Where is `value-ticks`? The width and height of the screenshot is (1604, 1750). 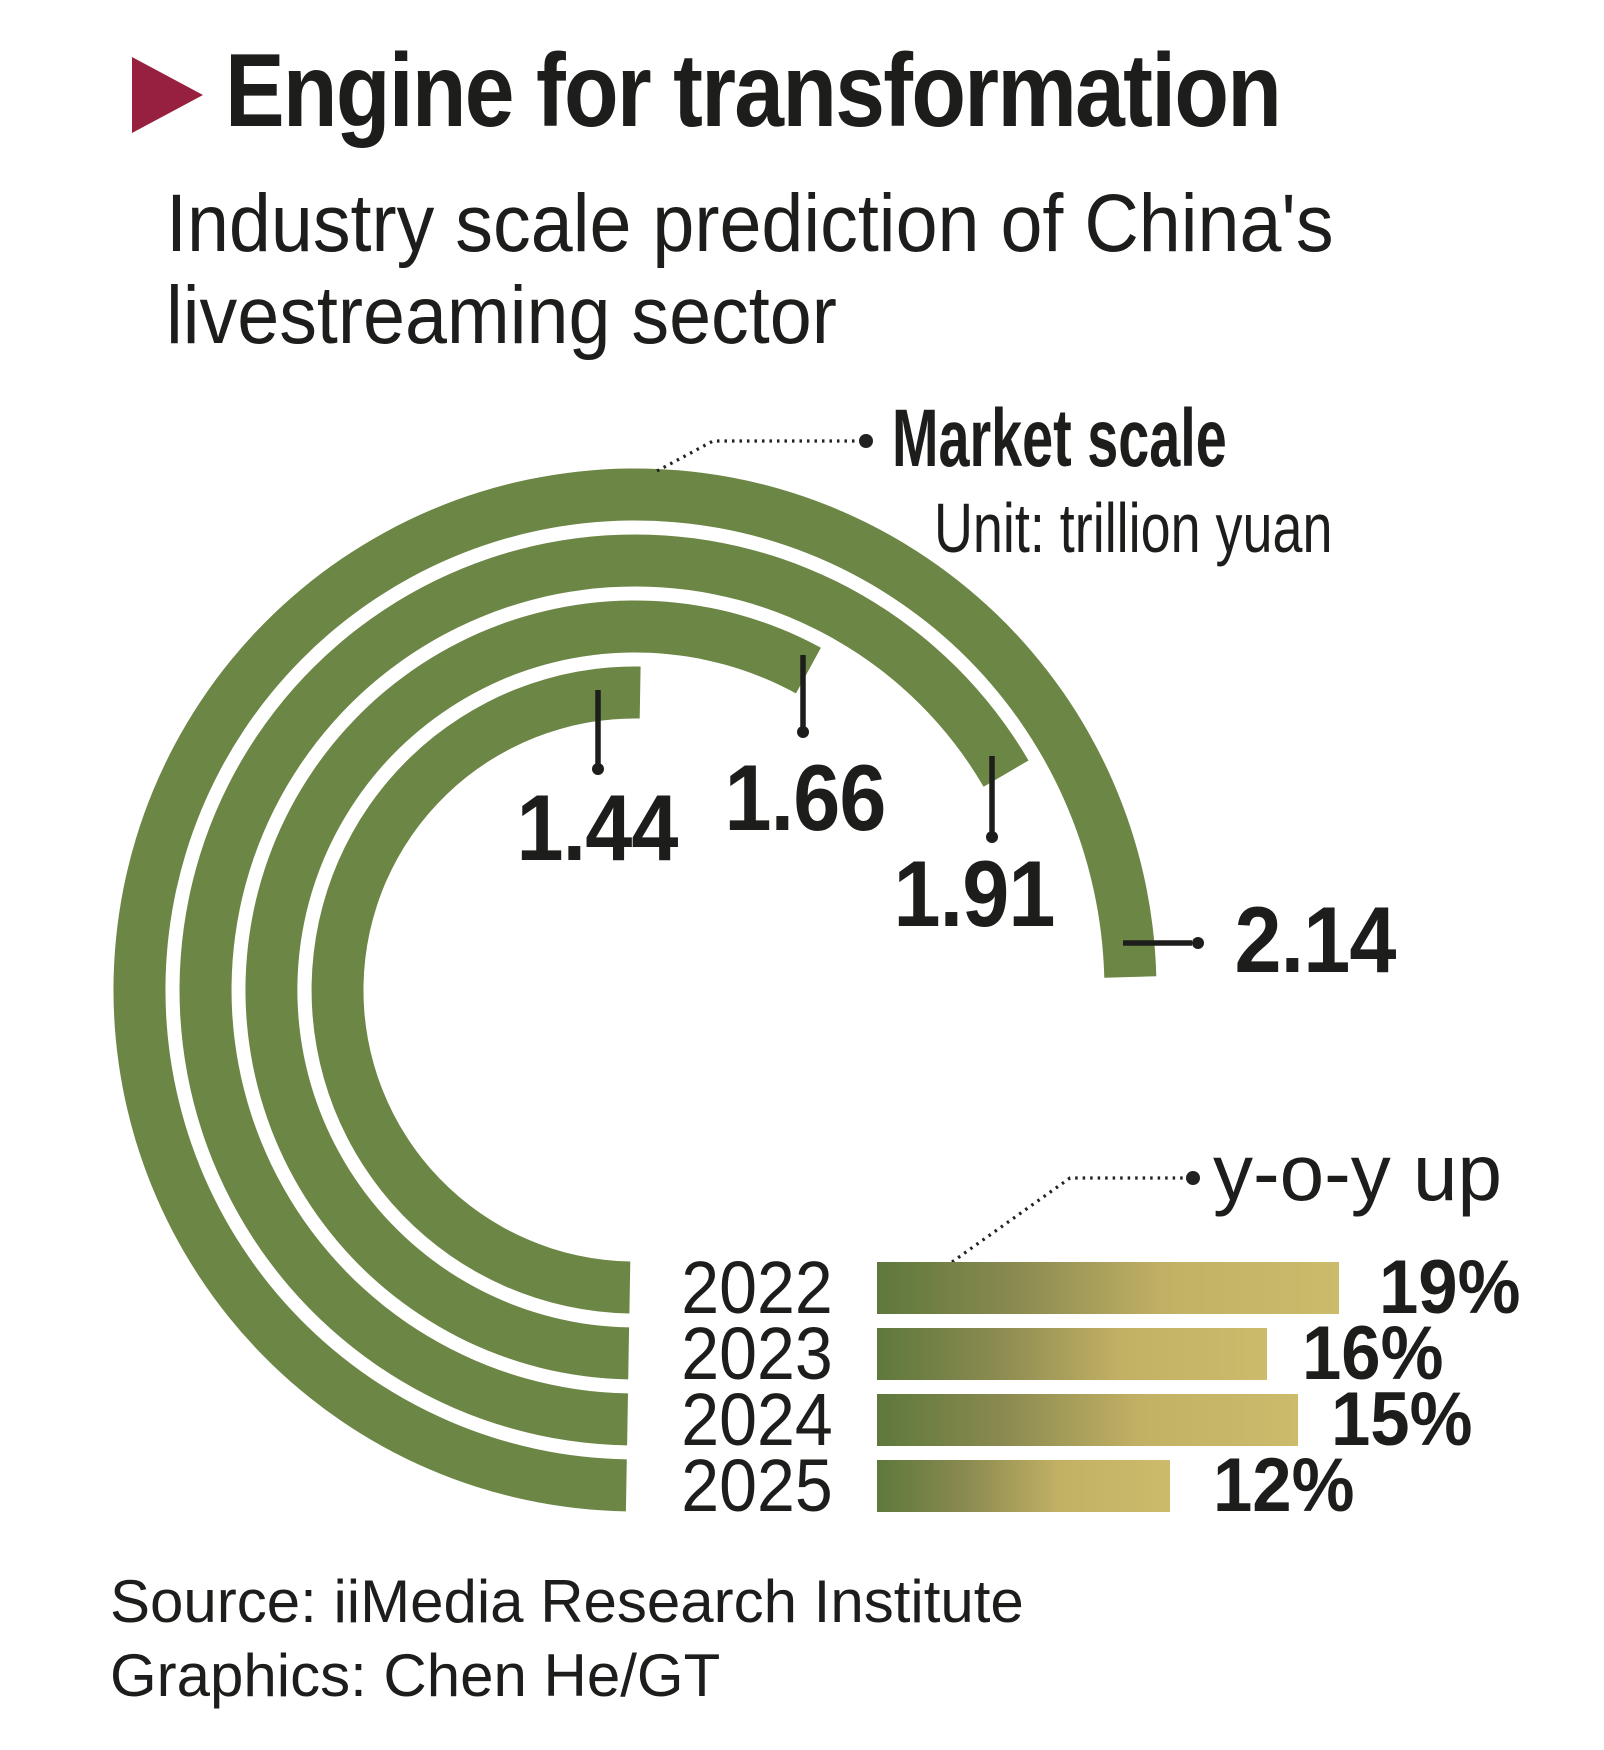
value-ticks is located at coordinates (893, 800).